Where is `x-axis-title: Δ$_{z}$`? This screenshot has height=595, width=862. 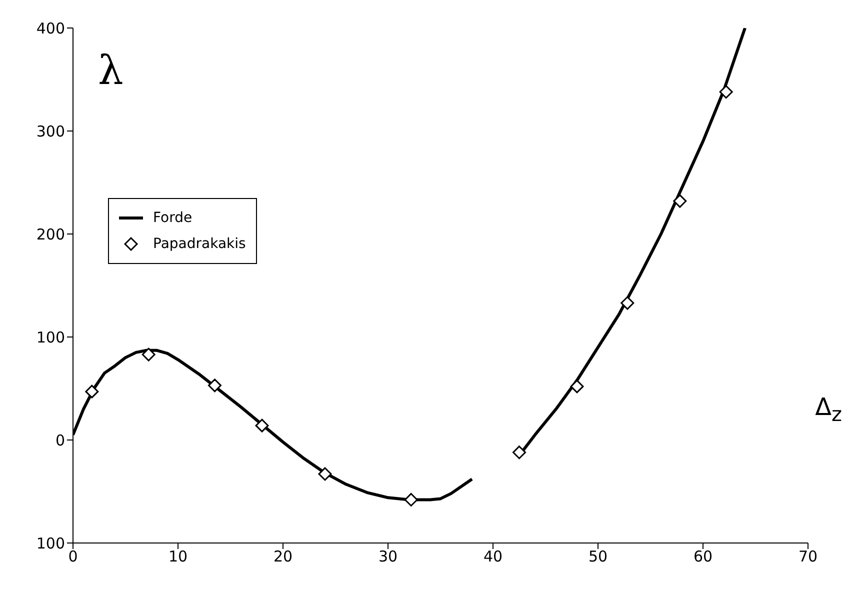
x-axis-title: Δ$_{z}$ is located at coordinates (828, 409).